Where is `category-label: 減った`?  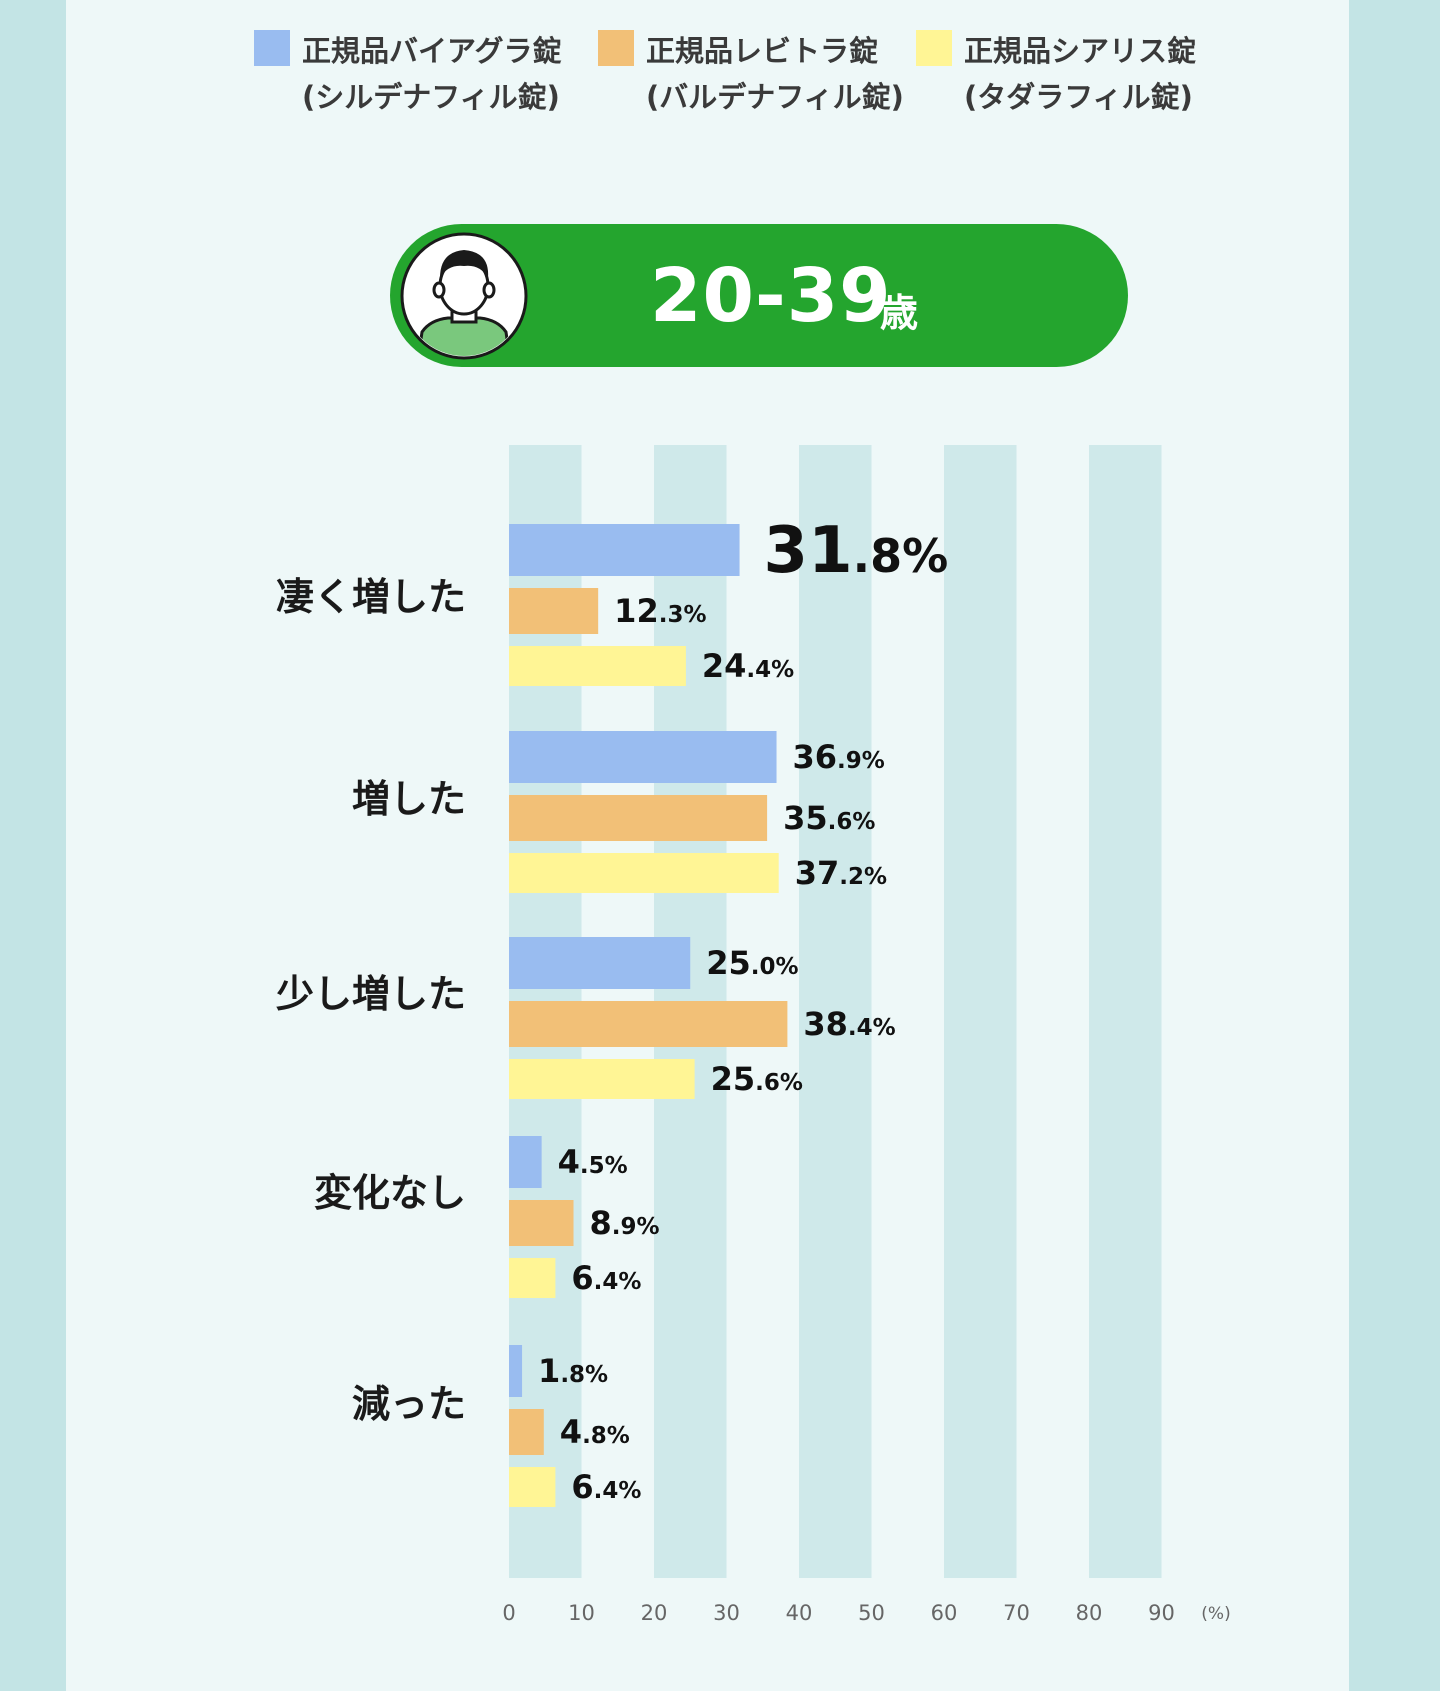
category-label: 減った is located at coordinates (409, 1404).